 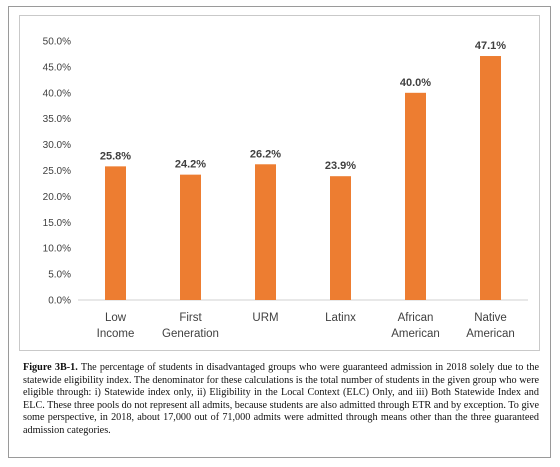 What do you see at coordinates (57, 145) in the screenshot?
I see `y-tick-label: 30.0%` at bounding box center [57, 145].